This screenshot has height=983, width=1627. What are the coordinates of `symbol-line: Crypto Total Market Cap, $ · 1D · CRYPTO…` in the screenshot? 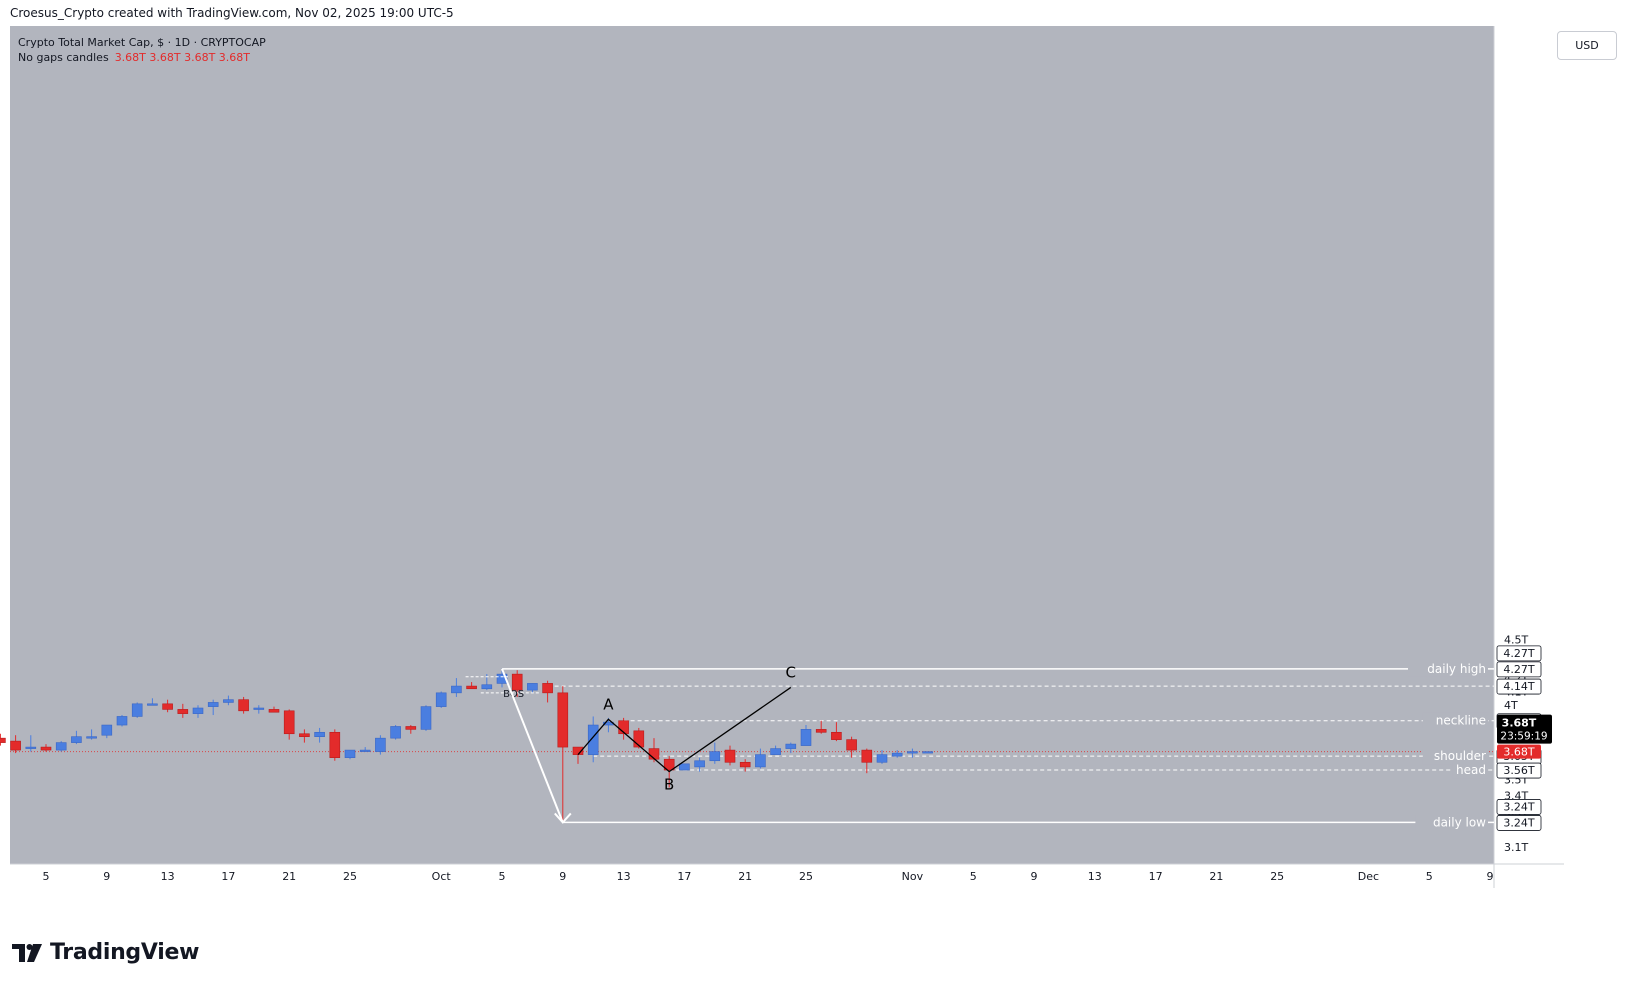 It's located at (142, 42).